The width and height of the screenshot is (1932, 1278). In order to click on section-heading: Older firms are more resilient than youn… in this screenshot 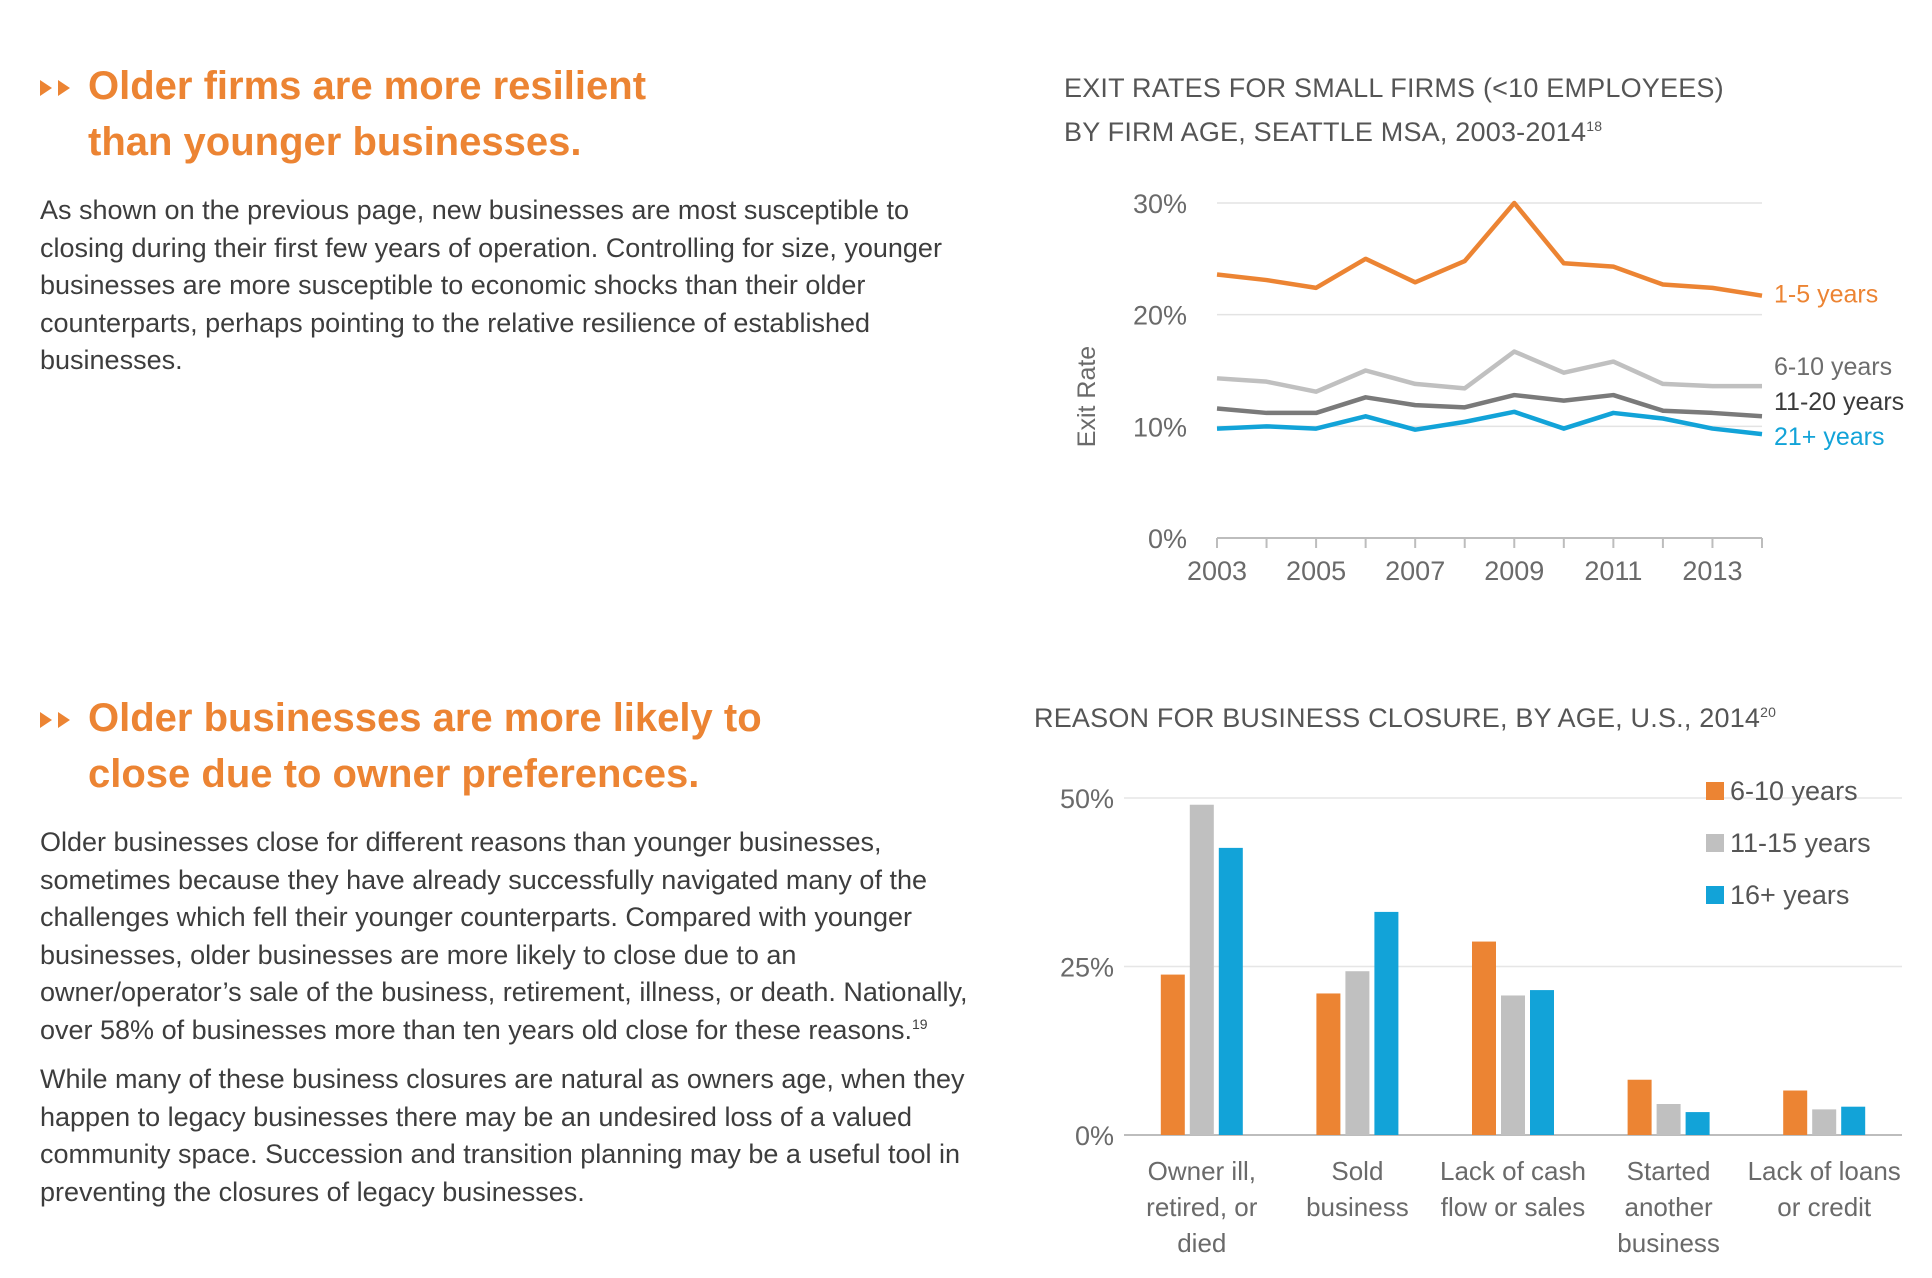, I will do `click(505, 114)`.